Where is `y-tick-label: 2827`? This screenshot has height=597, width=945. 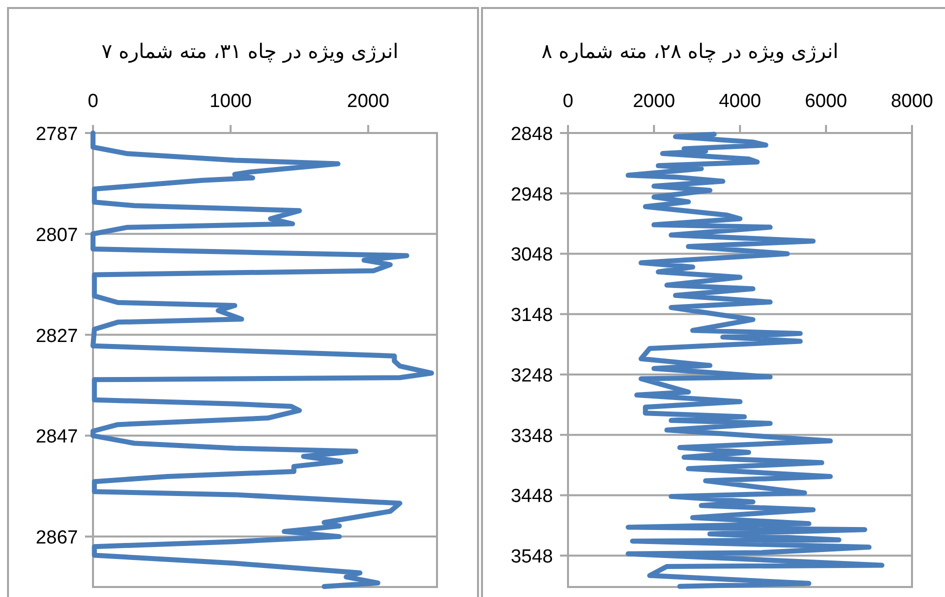 y-tick-label: 2827 is located at coordinates (57, 336).